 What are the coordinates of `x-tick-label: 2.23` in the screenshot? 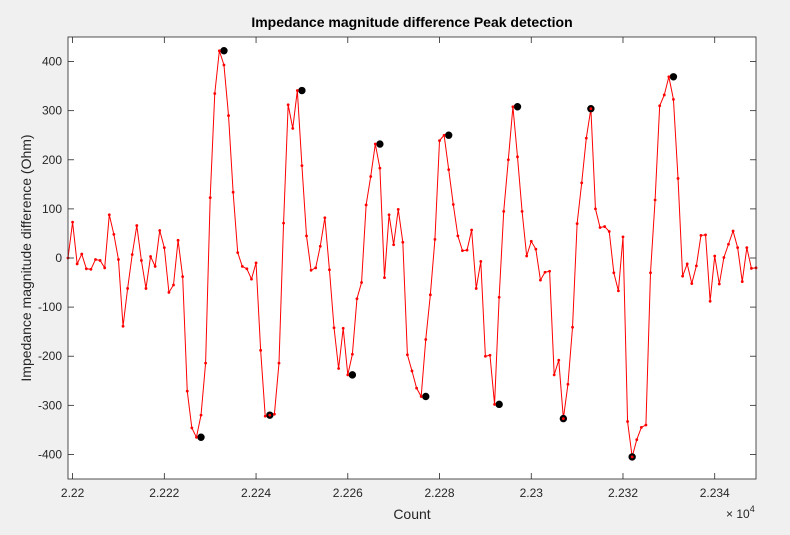 It's located at (532, 493).